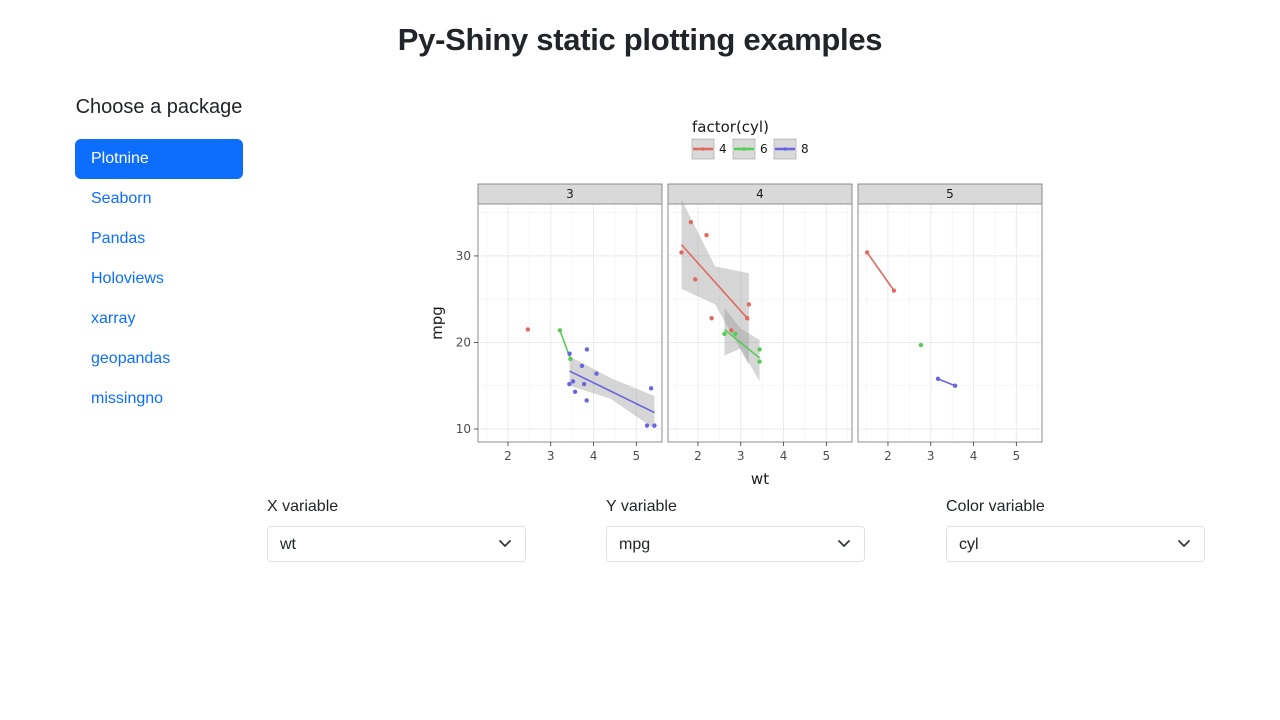 The width and height of the screenshot is (1280, 720). What do you see at coordinates (303, 506) in the screenshot?
I see `x-variable-label: X variable` at bounding box center [303, 506].